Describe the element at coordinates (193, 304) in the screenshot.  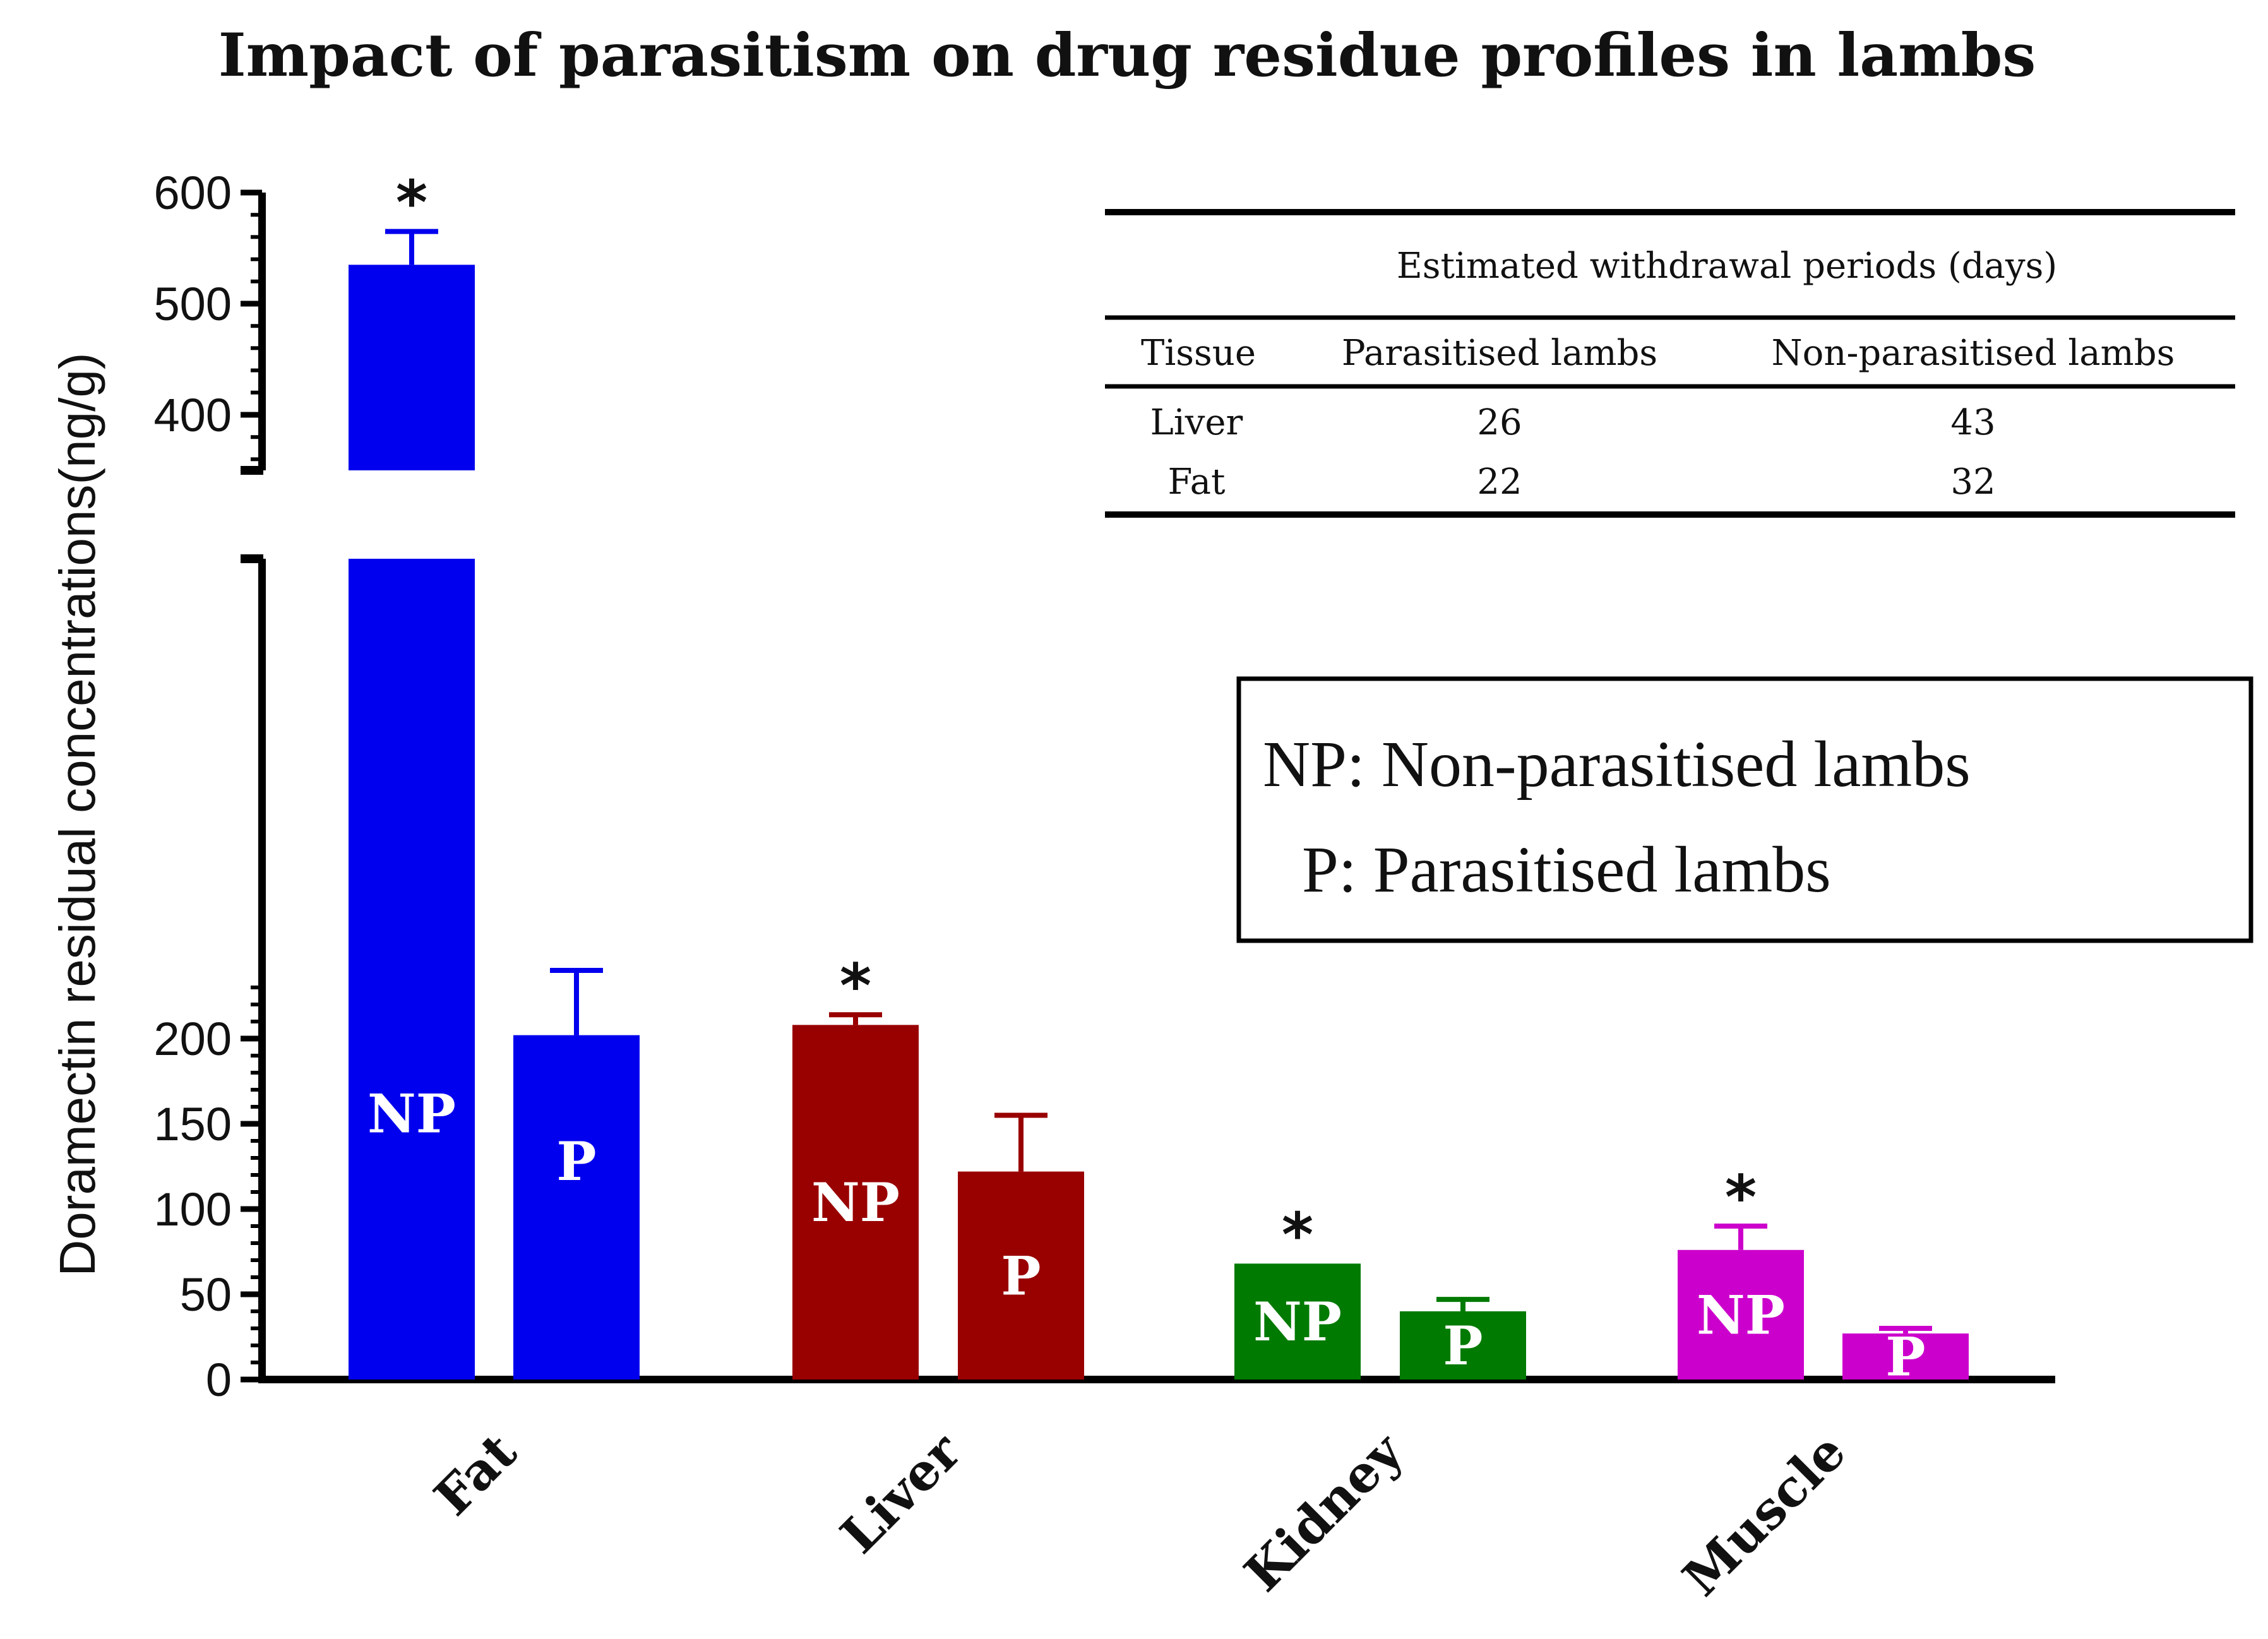
I see `y-tick-label: 500` at that location.